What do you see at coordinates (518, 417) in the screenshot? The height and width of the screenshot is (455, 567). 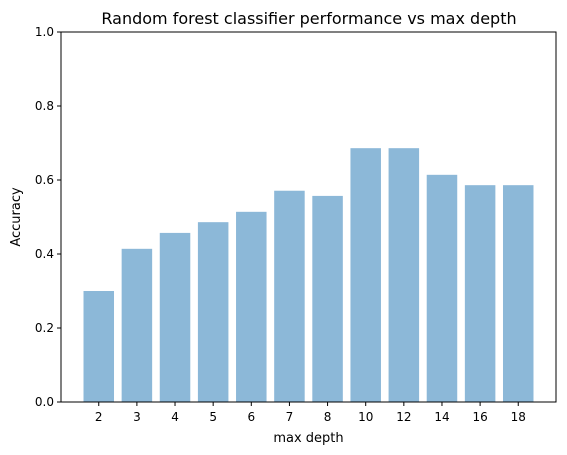 I see `x-tick-label: 18` at bounding box center [518, 417].